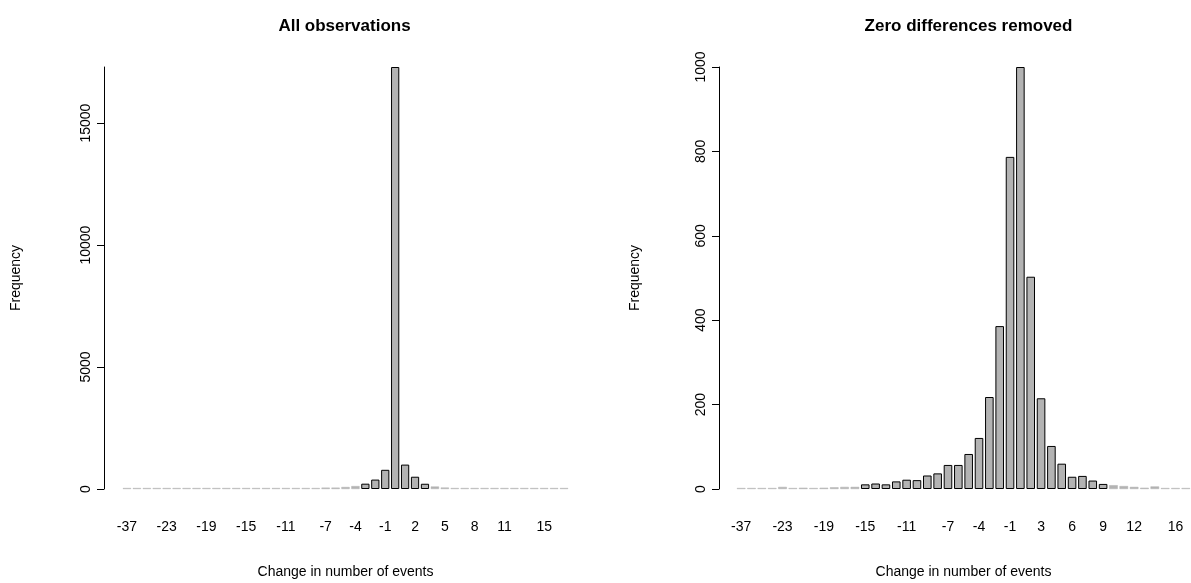 Image resolution: width=1191 pixels, height=583 pixels. Describe the element at coordinates (1103, 526) in the screenshot. I see `x-tick-label: 9` at that location.